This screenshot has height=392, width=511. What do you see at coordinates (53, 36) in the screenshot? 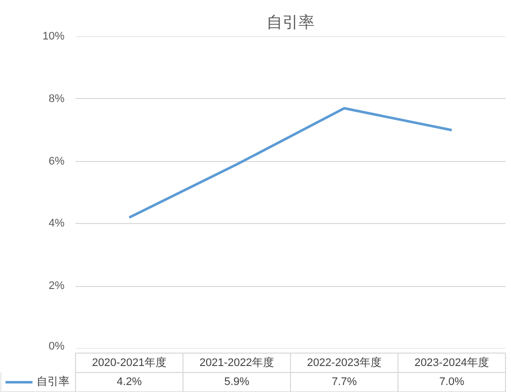
I see `y-tick-label: 10%` at bounding box center [53, 36].